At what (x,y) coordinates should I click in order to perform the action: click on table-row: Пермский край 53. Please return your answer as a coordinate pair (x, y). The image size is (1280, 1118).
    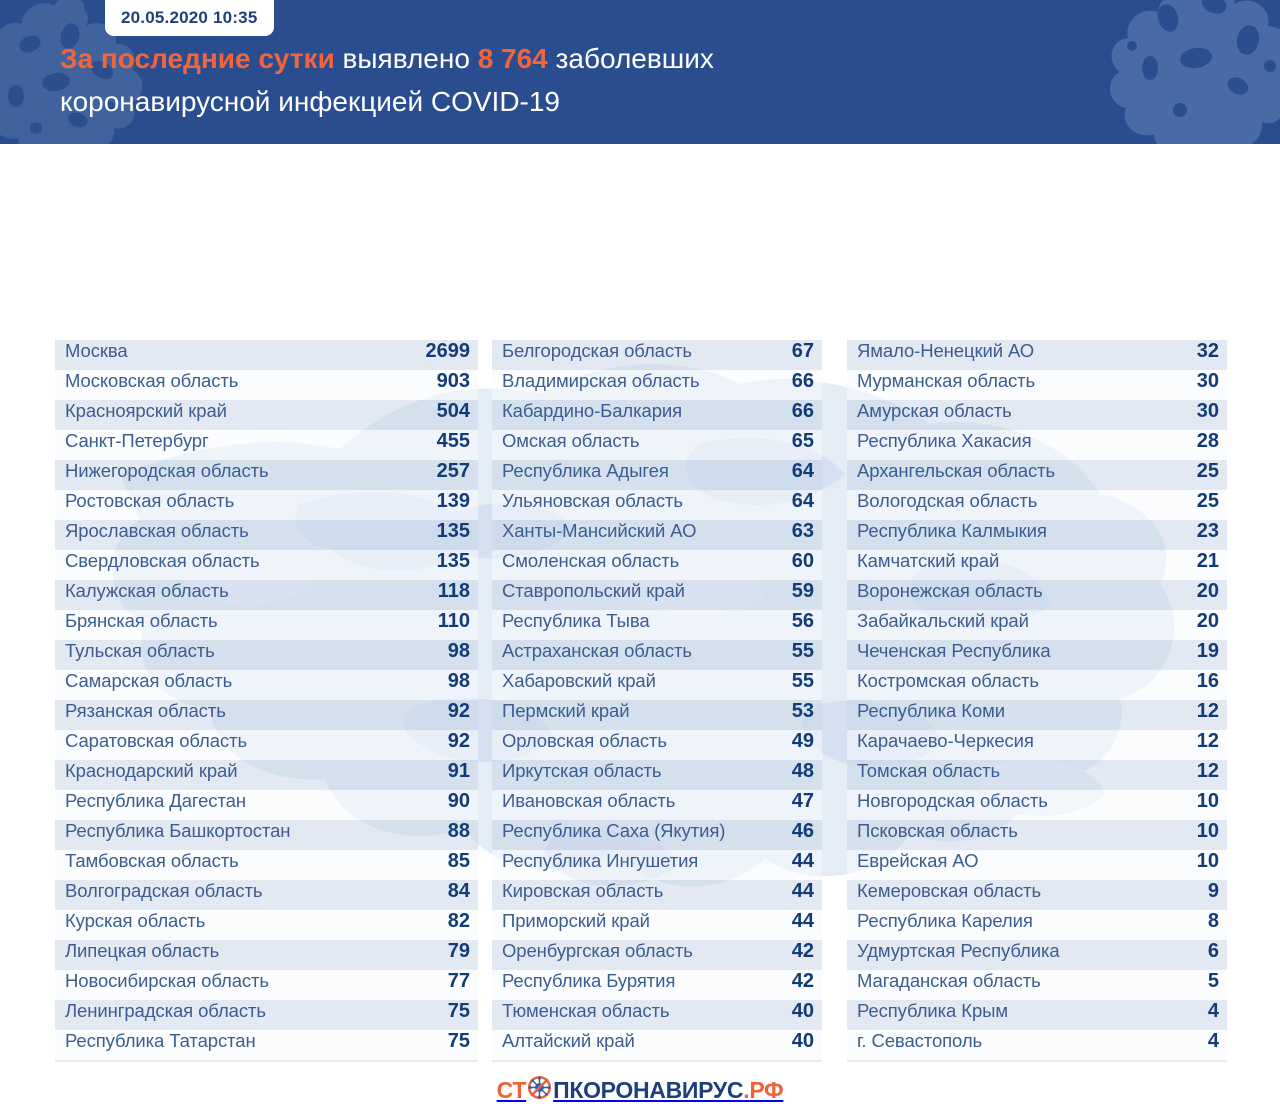
    Looking at the image, I should click on (657, 715).